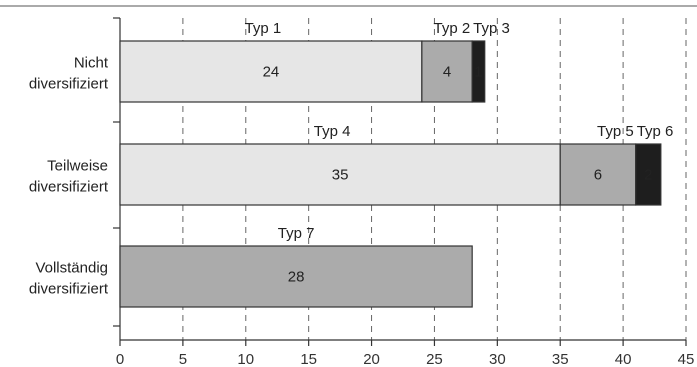 The image size is (697, 367). Describe the element at coordinates (655, 131) in the screenshot. I see `type-label: Typ 6` at that location.